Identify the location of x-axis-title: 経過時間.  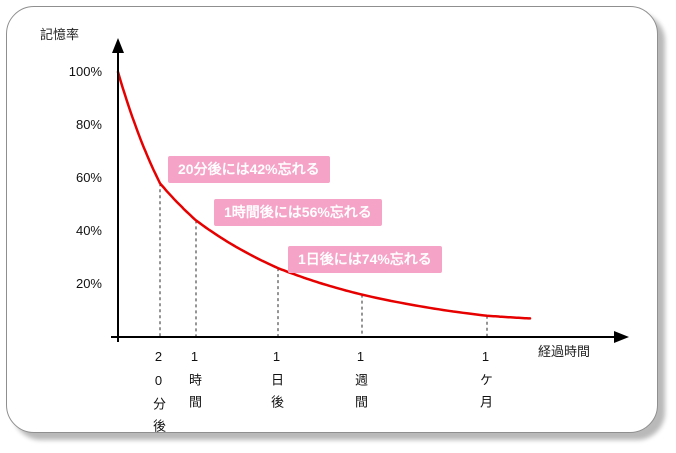
(564, 351).